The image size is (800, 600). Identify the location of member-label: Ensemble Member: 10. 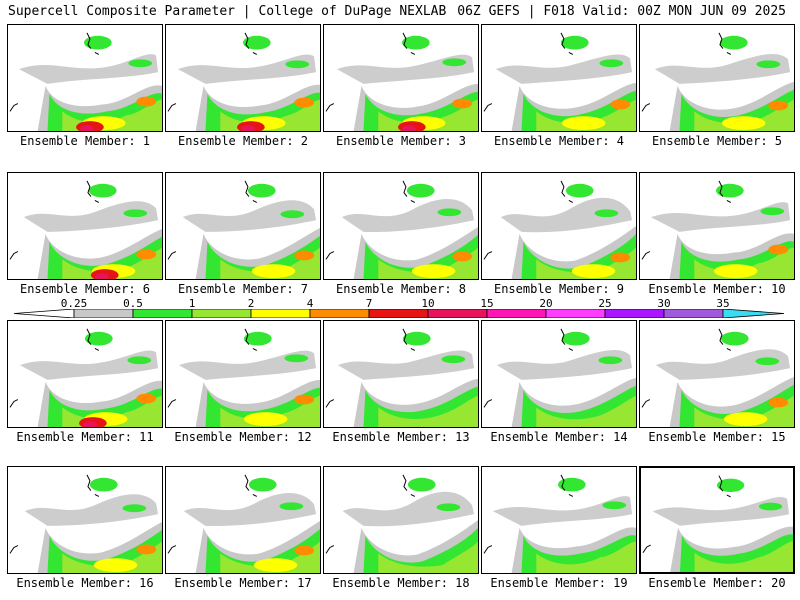
(717, 289).